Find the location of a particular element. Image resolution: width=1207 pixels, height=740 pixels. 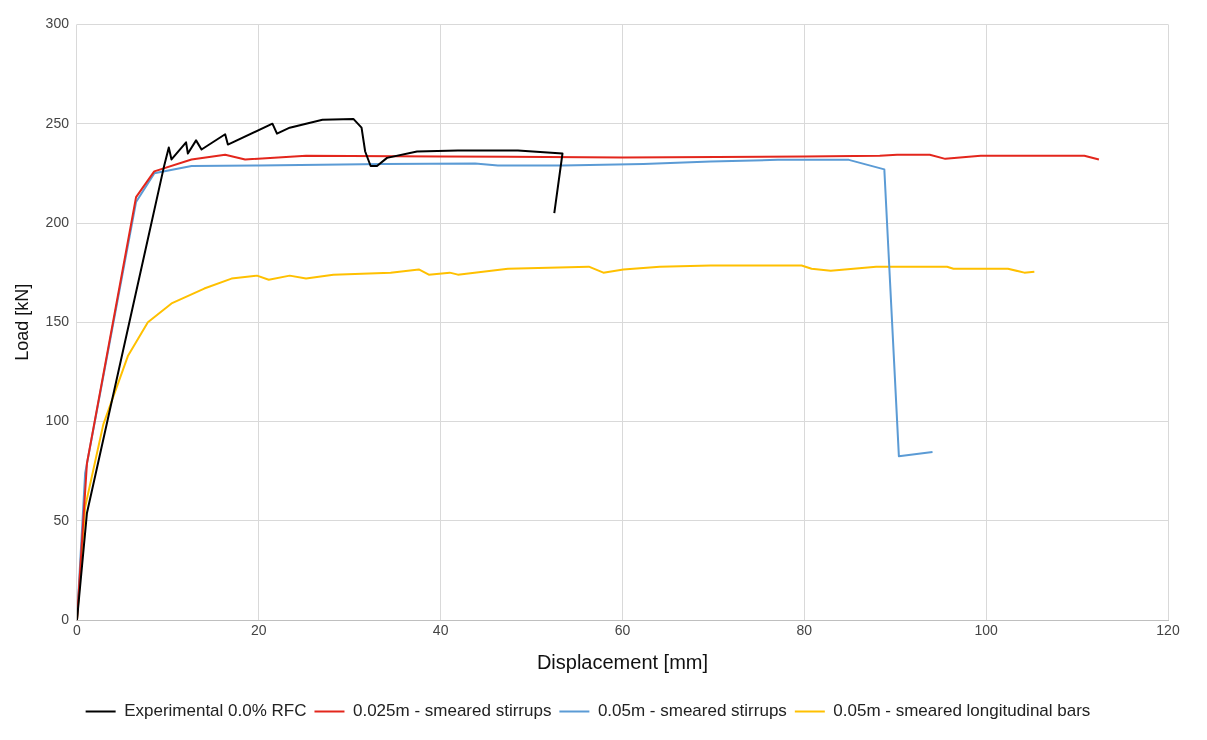

legend-label: Experimental 0.0% RFC is located at coordinates (215, 711).